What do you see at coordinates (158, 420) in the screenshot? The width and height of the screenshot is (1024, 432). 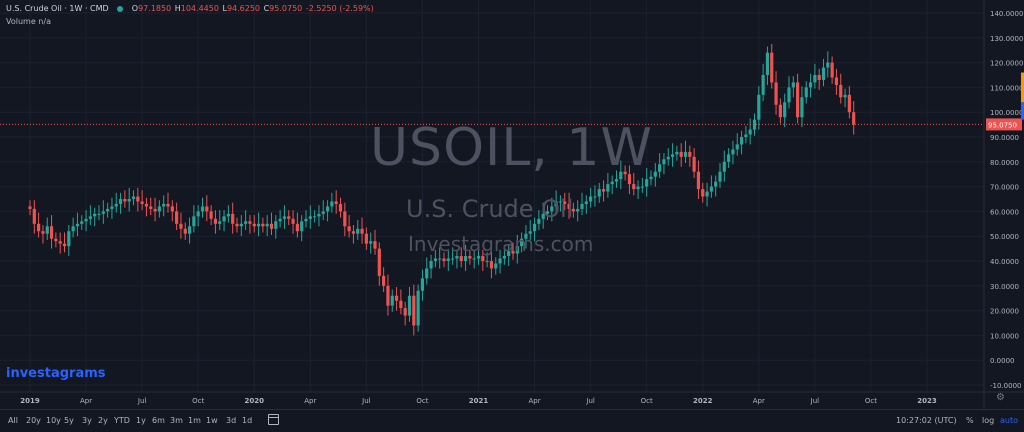 I see `timeframe-6m: 6m` at bounding box center [158, 420].